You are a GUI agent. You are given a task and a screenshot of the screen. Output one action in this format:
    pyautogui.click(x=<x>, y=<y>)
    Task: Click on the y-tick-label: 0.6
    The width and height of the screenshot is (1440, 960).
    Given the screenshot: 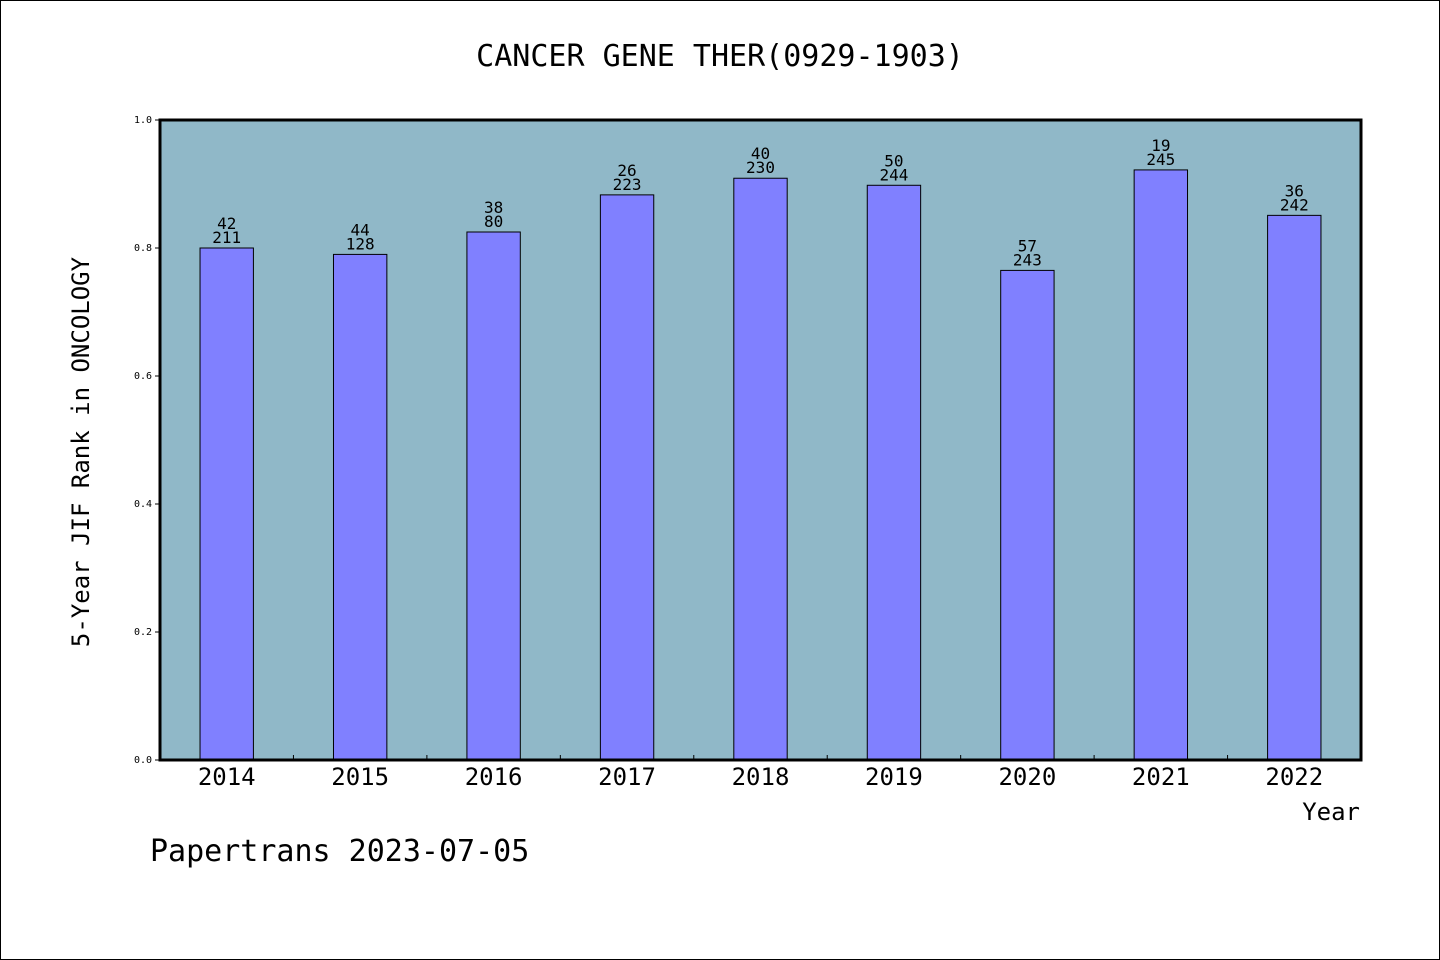 What is the action you would take?
    pyautogui.click(x=143, y=376)
    